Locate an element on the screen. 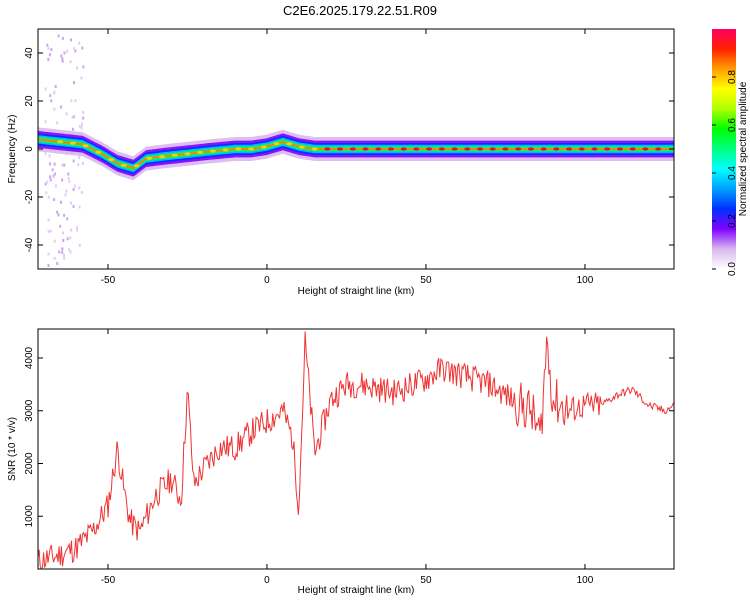 The image size is (750, 600). colorbar-tick-label: 0.8 is located at coordinates (732, 77).